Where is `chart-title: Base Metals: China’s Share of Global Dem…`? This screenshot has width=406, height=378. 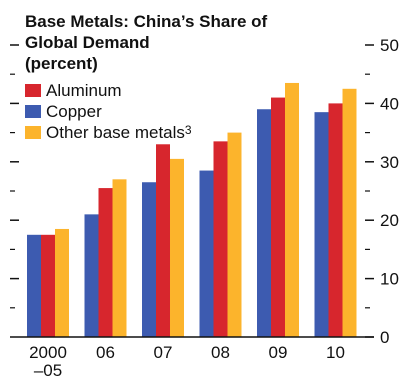 chart-title: Base Metals: China’s Share of Global Dem… is located at coordinates (190, 42).